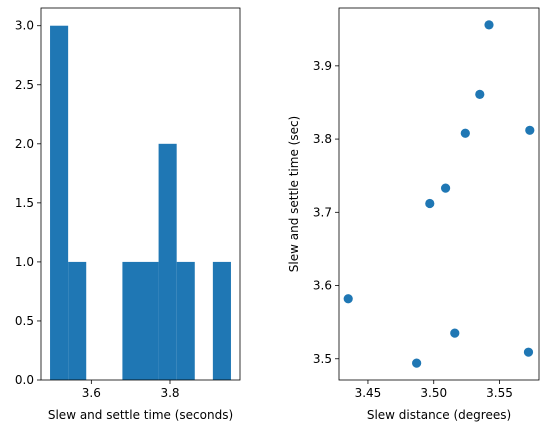  I want to click on scatter-x-ticks: 3.45 3.50 3.55, so click(434, 390).